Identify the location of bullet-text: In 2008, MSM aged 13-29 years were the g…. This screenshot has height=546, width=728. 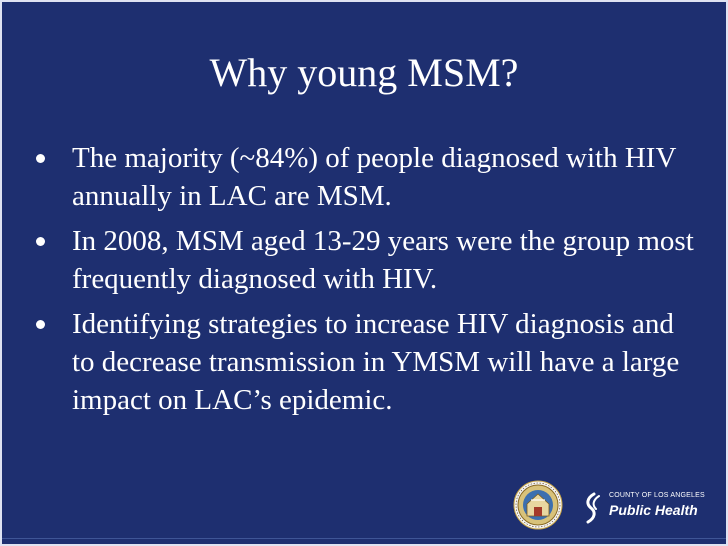
(383, 260).